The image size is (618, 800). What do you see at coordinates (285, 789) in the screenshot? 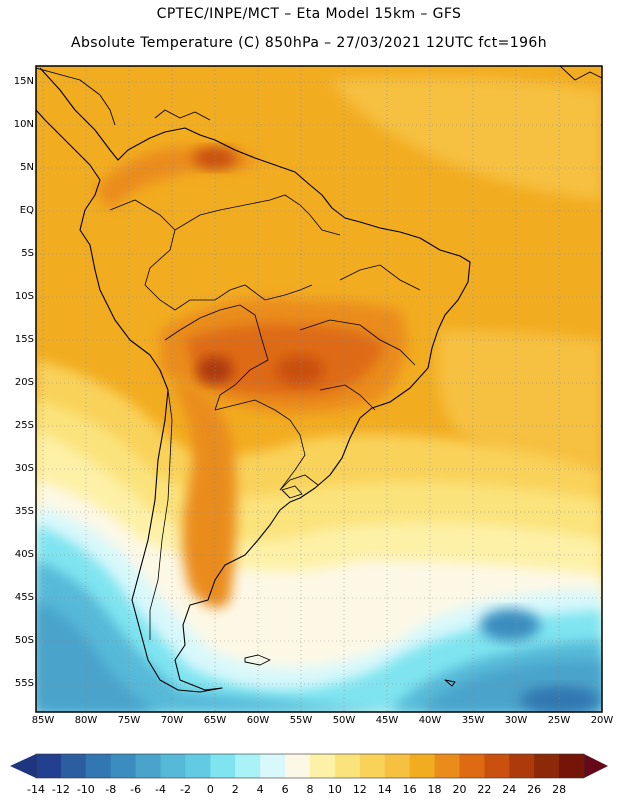
I see `colorbar-label: 6` at bounding box center [285, 789].